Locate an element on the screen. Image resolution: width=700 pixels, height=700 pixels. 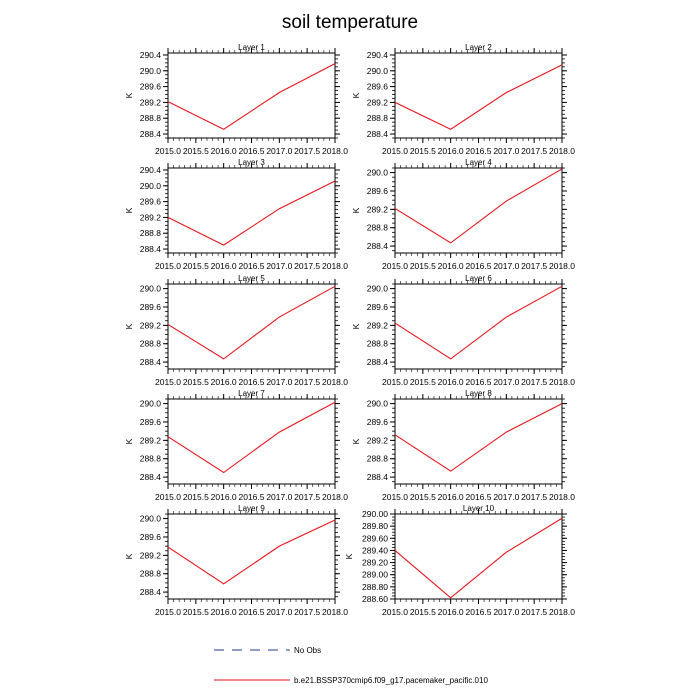
y-tick-label: 288.80 is located at coordinates (375, 587).